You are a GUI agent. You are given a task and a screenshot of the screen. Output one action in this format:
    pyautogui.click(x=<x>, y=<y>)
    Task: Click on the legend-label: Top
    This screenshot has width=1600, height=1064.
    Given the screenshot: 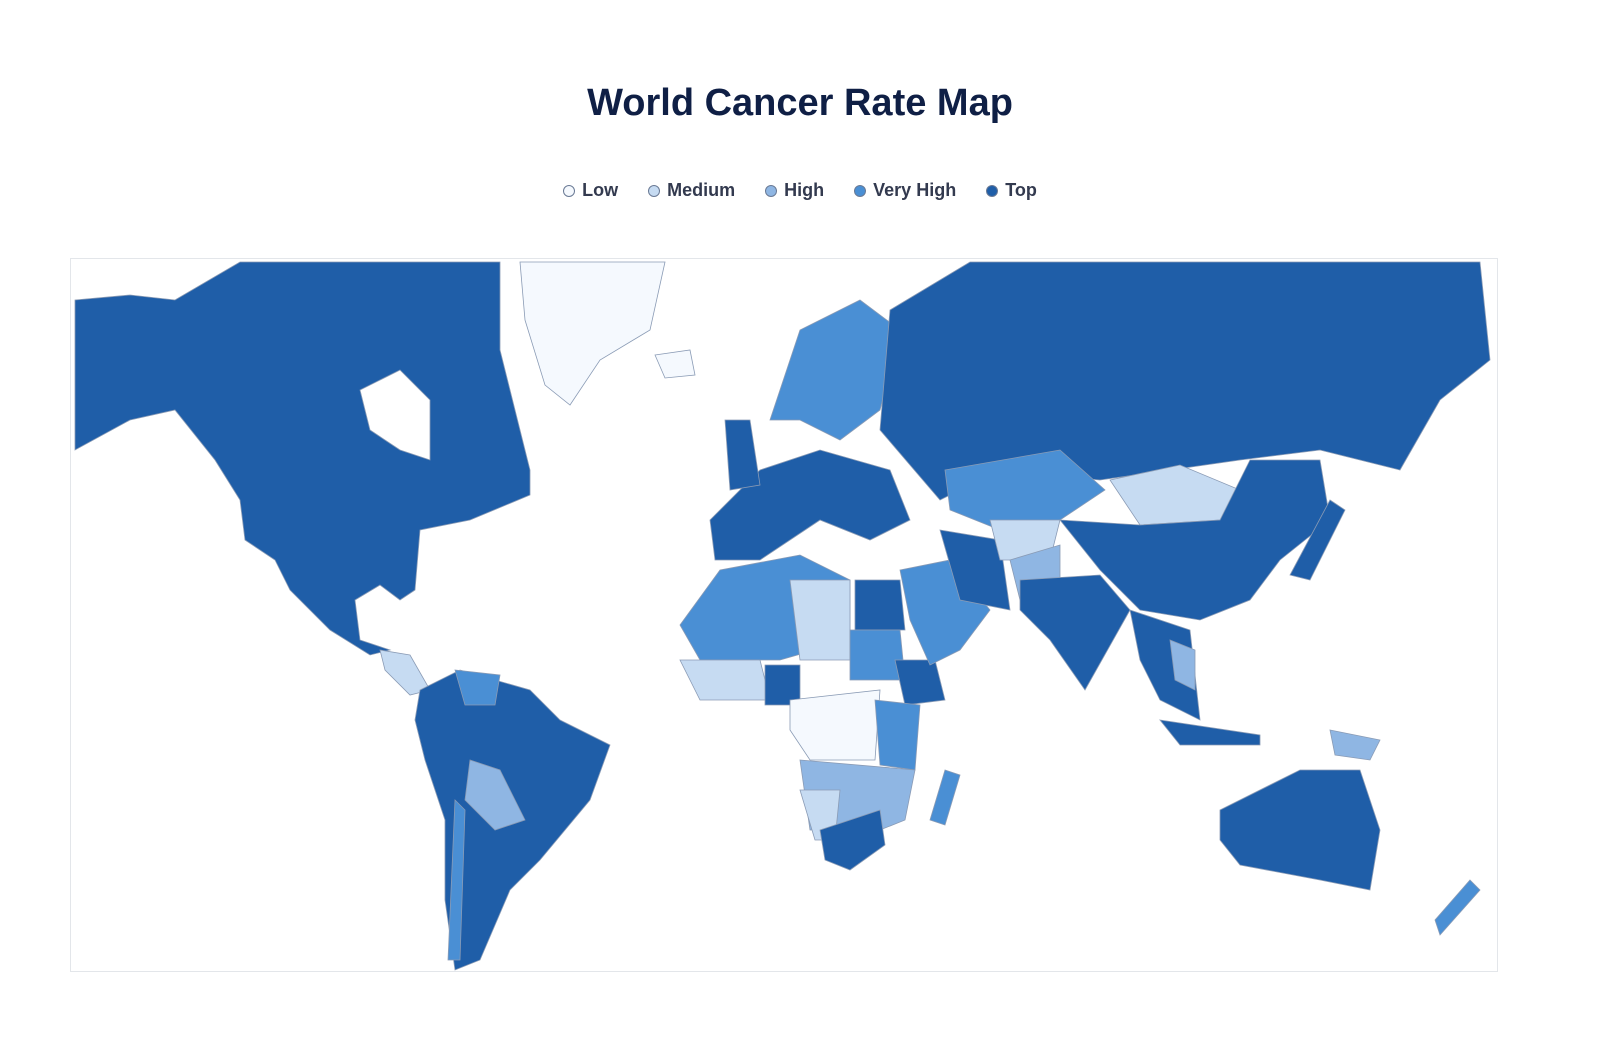 What is the action you would take?
    pyautogui.click(x=1021, y=190)
    